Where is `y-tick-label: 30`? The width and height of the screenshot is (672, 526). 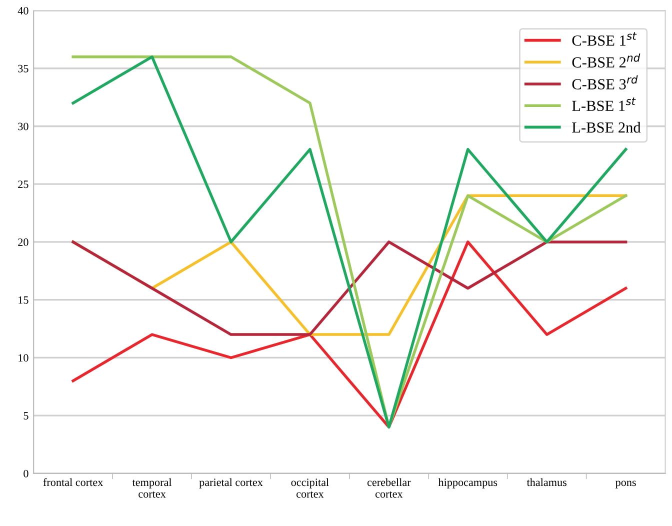
y-tick-label: 30 is located at coordinates (23, 126).